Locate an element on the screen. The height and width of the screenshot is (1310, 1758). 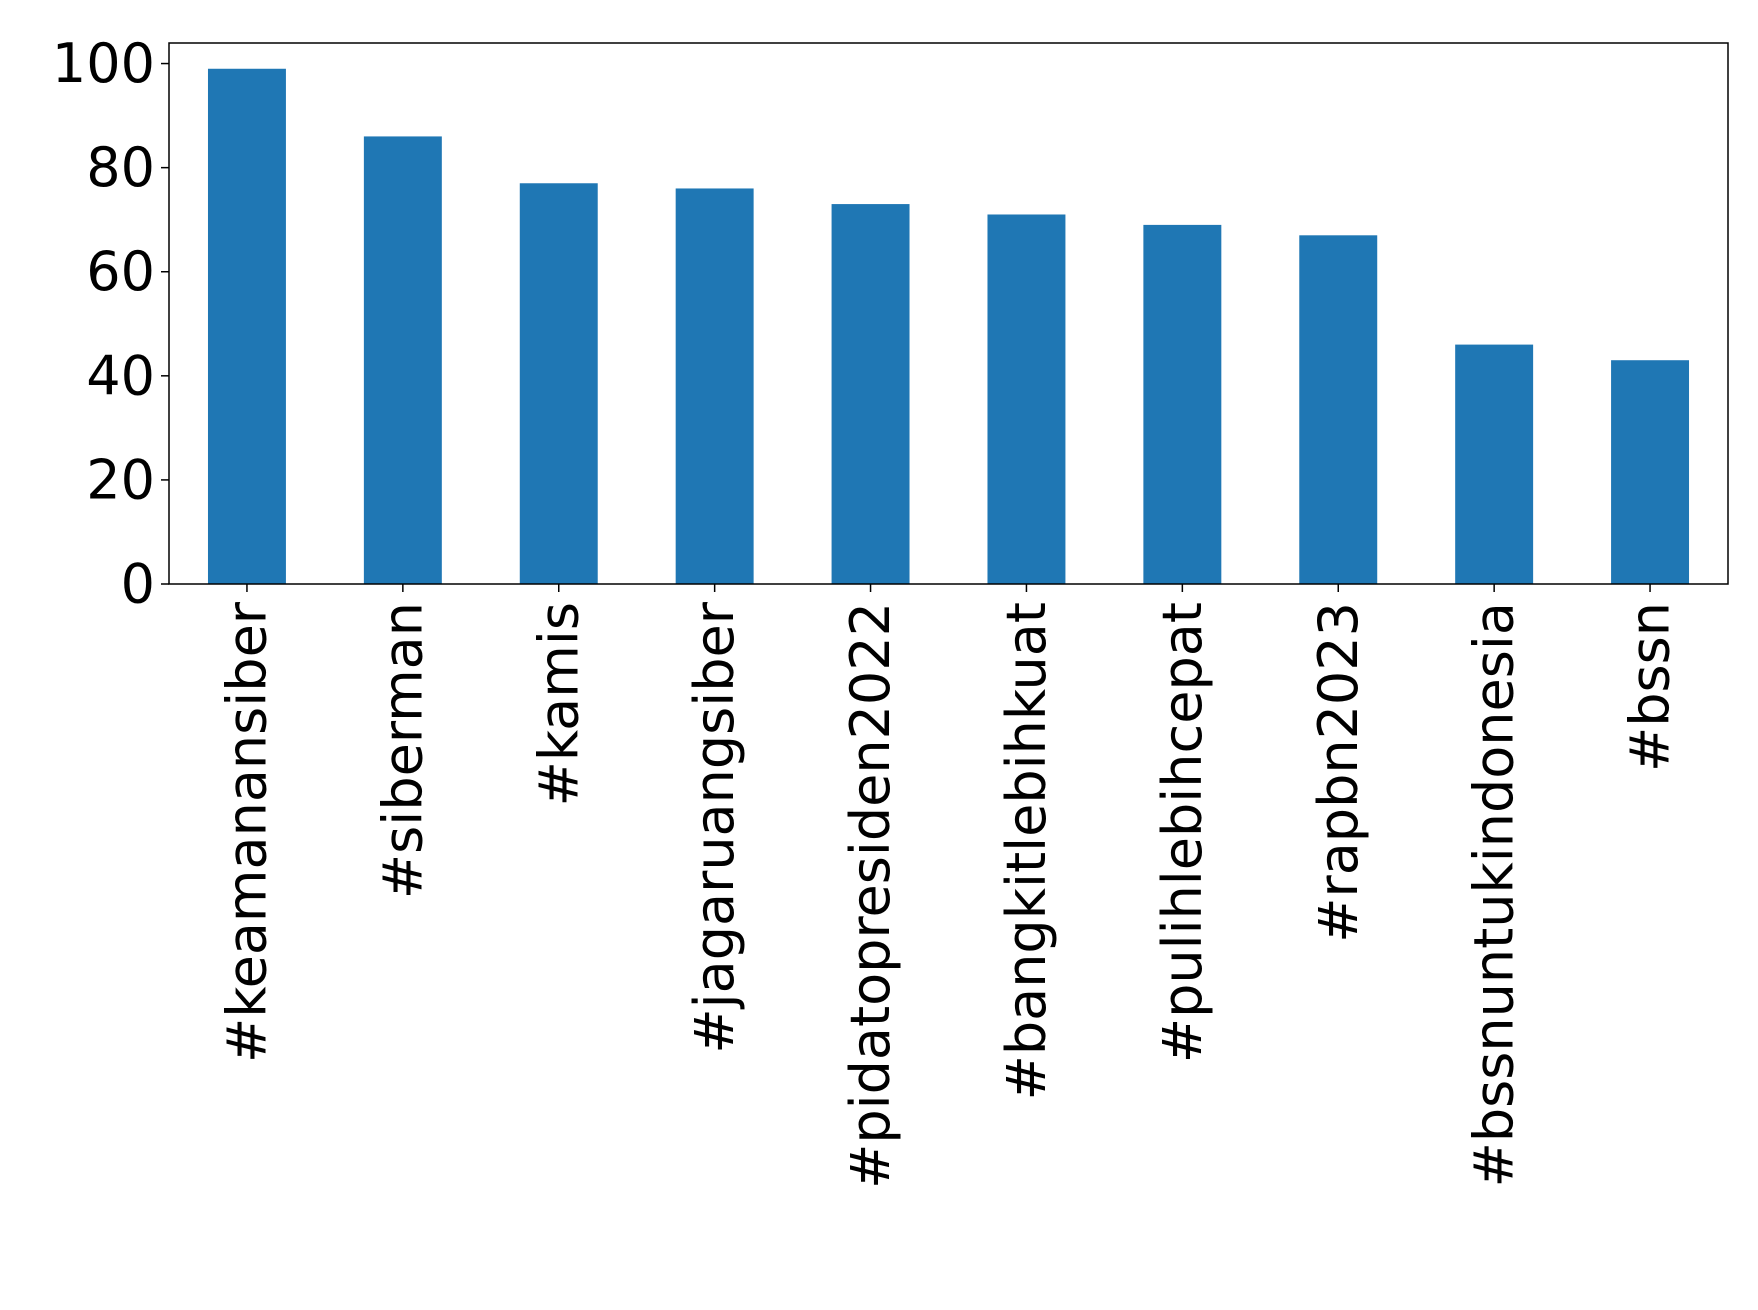
y-tick-label: 80 is located at coordinates (120, 167).